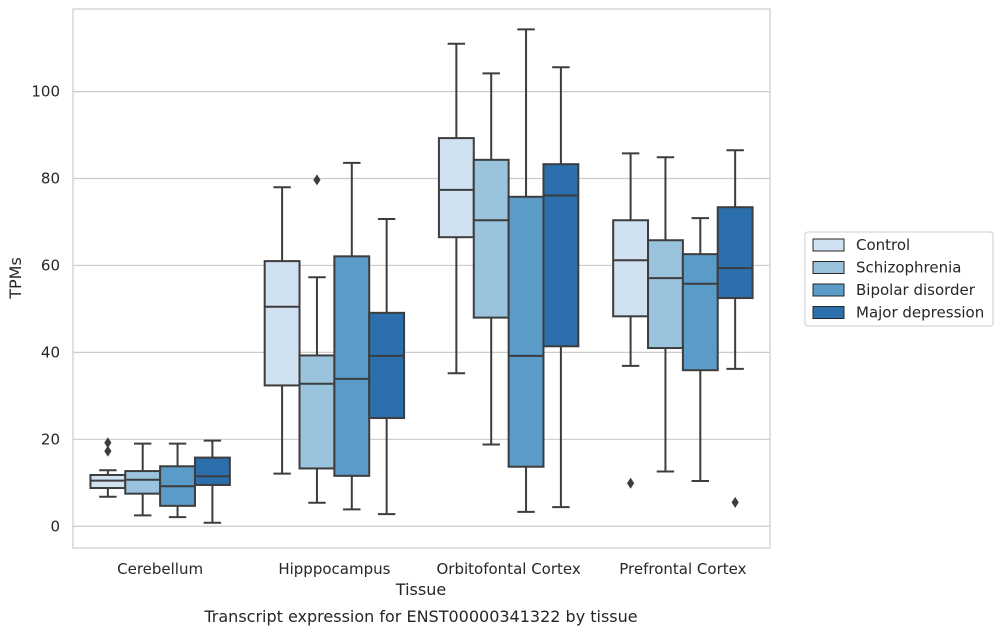 This screenshot has width=1002, height=634. I want to click on x-tick-label: Cerebellum, so click(160, 569).